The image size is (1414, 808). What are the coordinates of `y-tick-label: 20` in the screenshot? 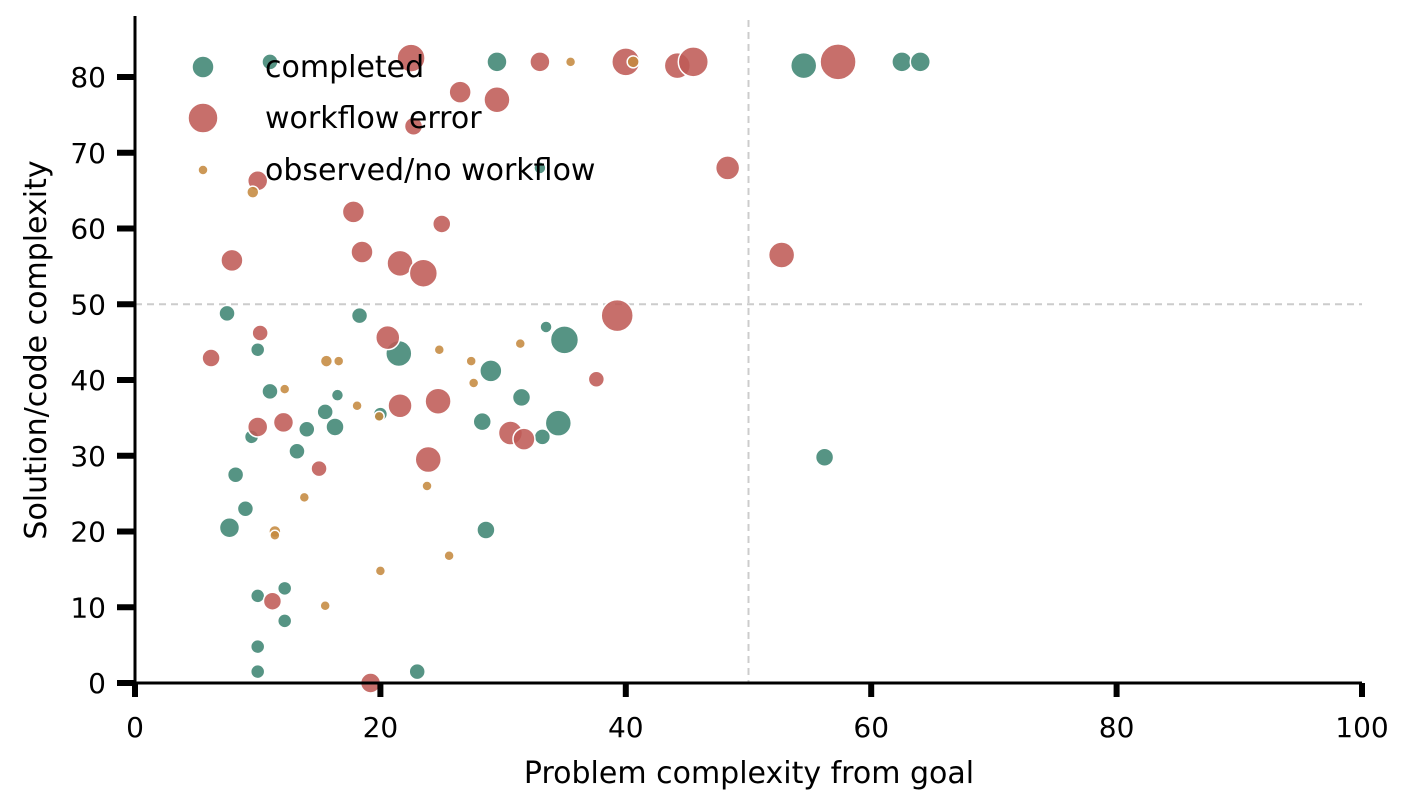 It's located at (88, 532).